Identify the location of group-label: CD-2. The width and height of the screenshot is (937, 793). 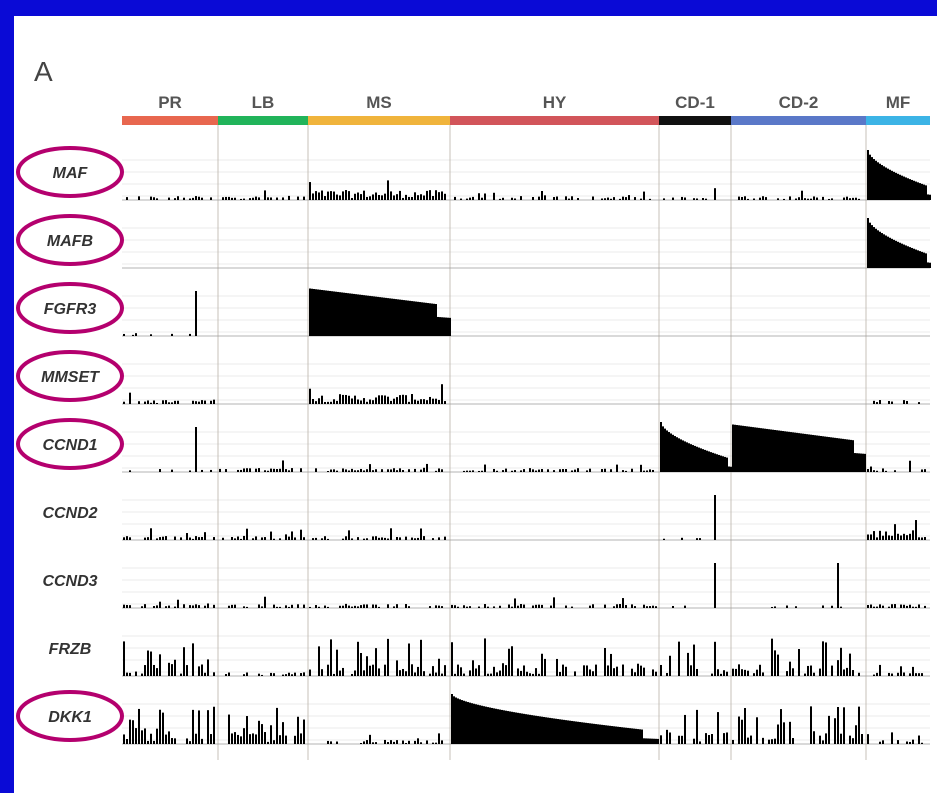
(799, 102).